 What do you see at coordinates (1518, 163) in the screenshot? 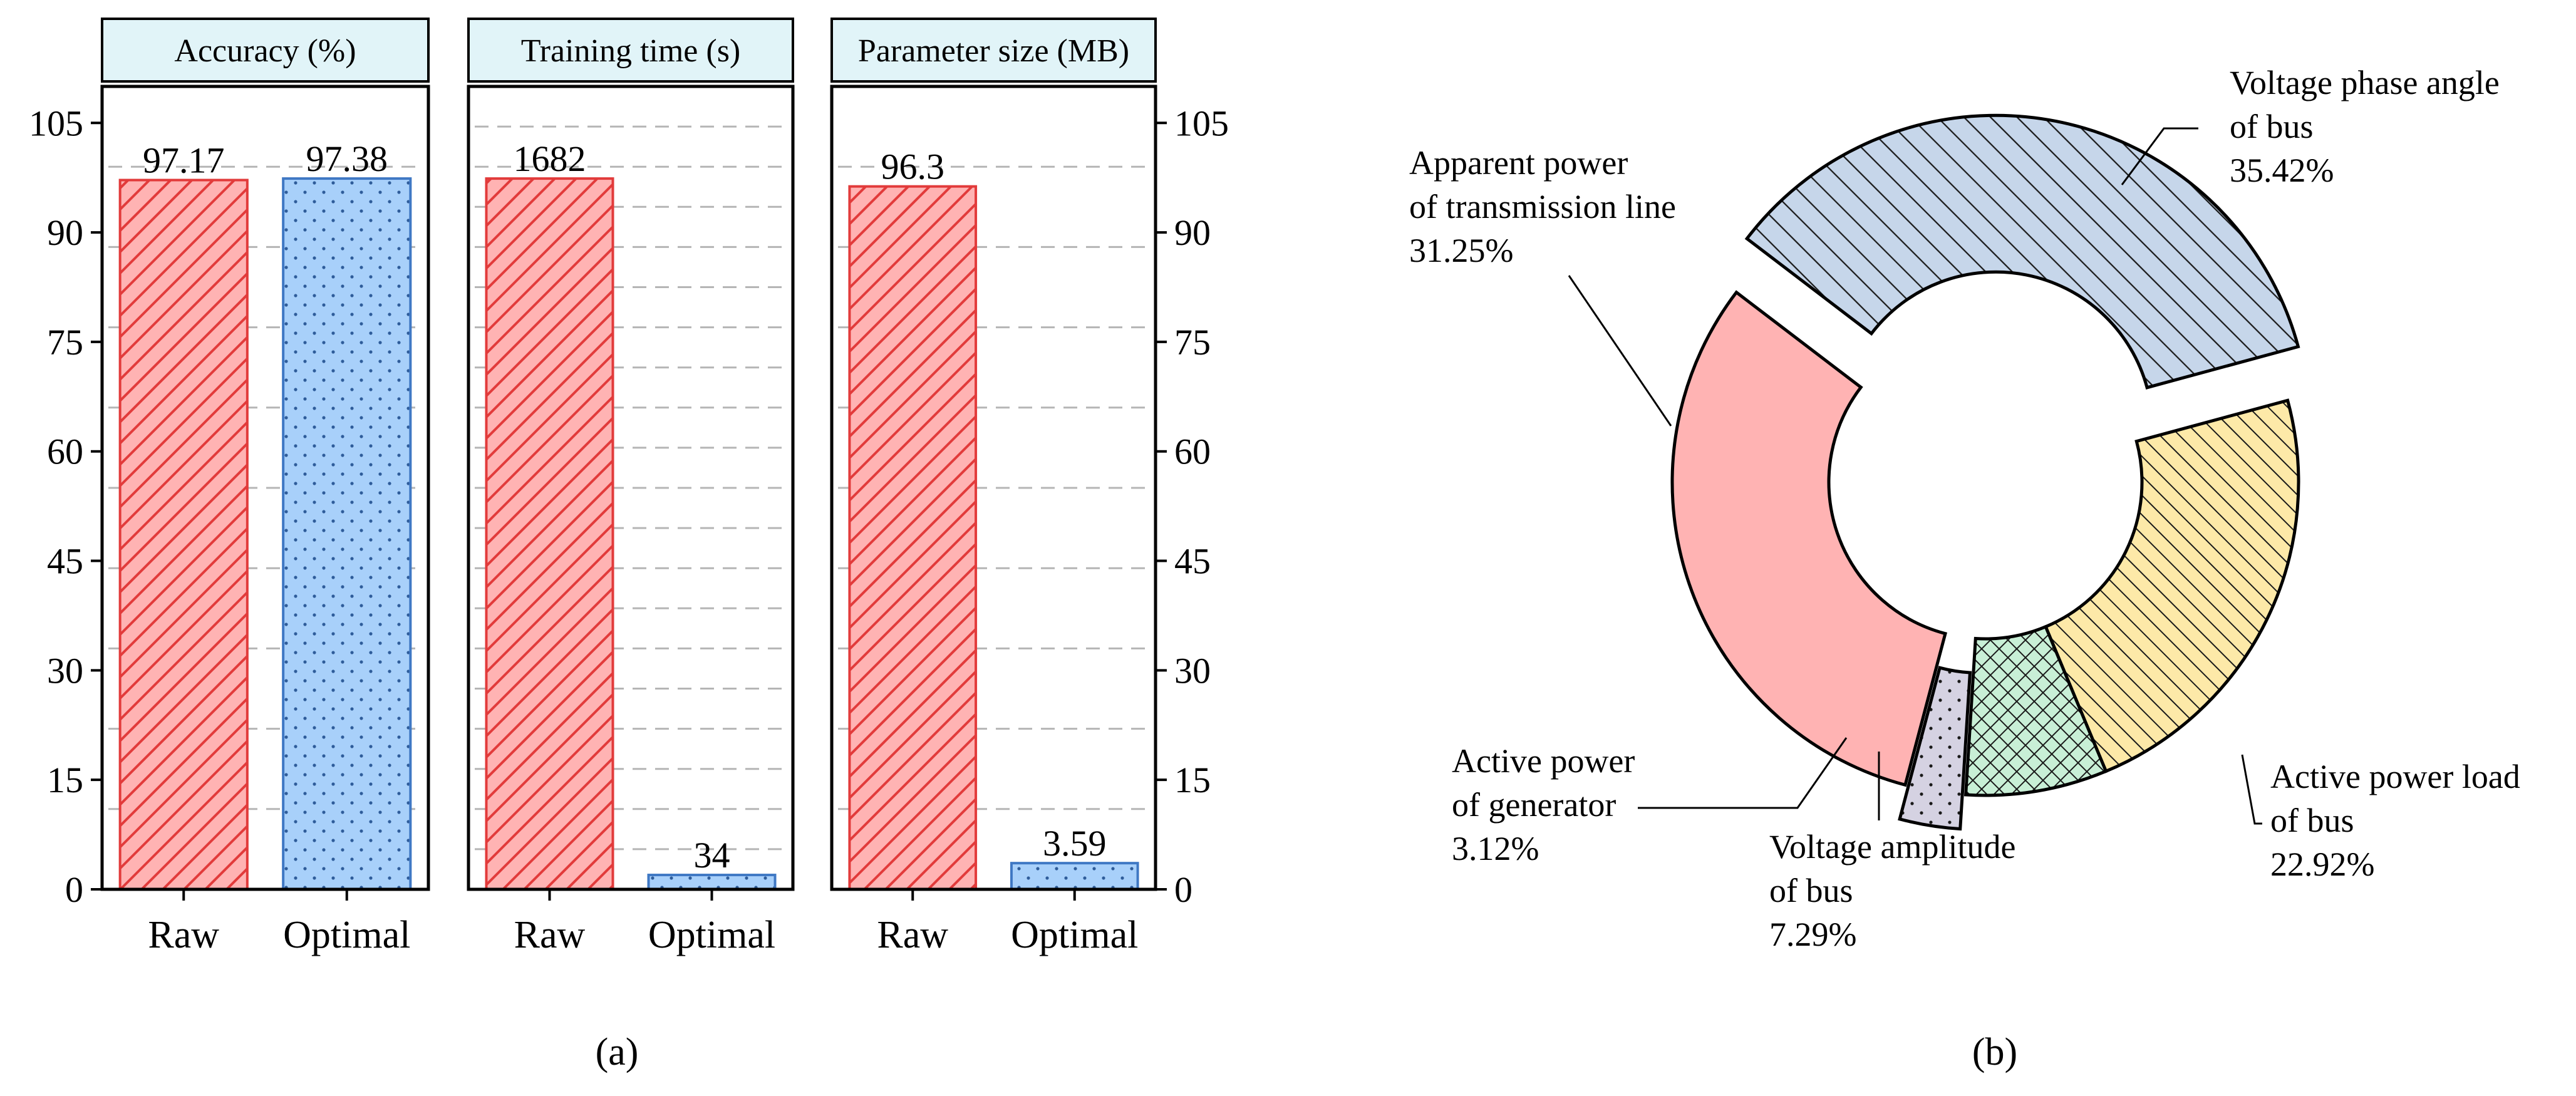
I see `slice-name-label-apparent-power: Apparent power` at bounding box center [1518, 163].